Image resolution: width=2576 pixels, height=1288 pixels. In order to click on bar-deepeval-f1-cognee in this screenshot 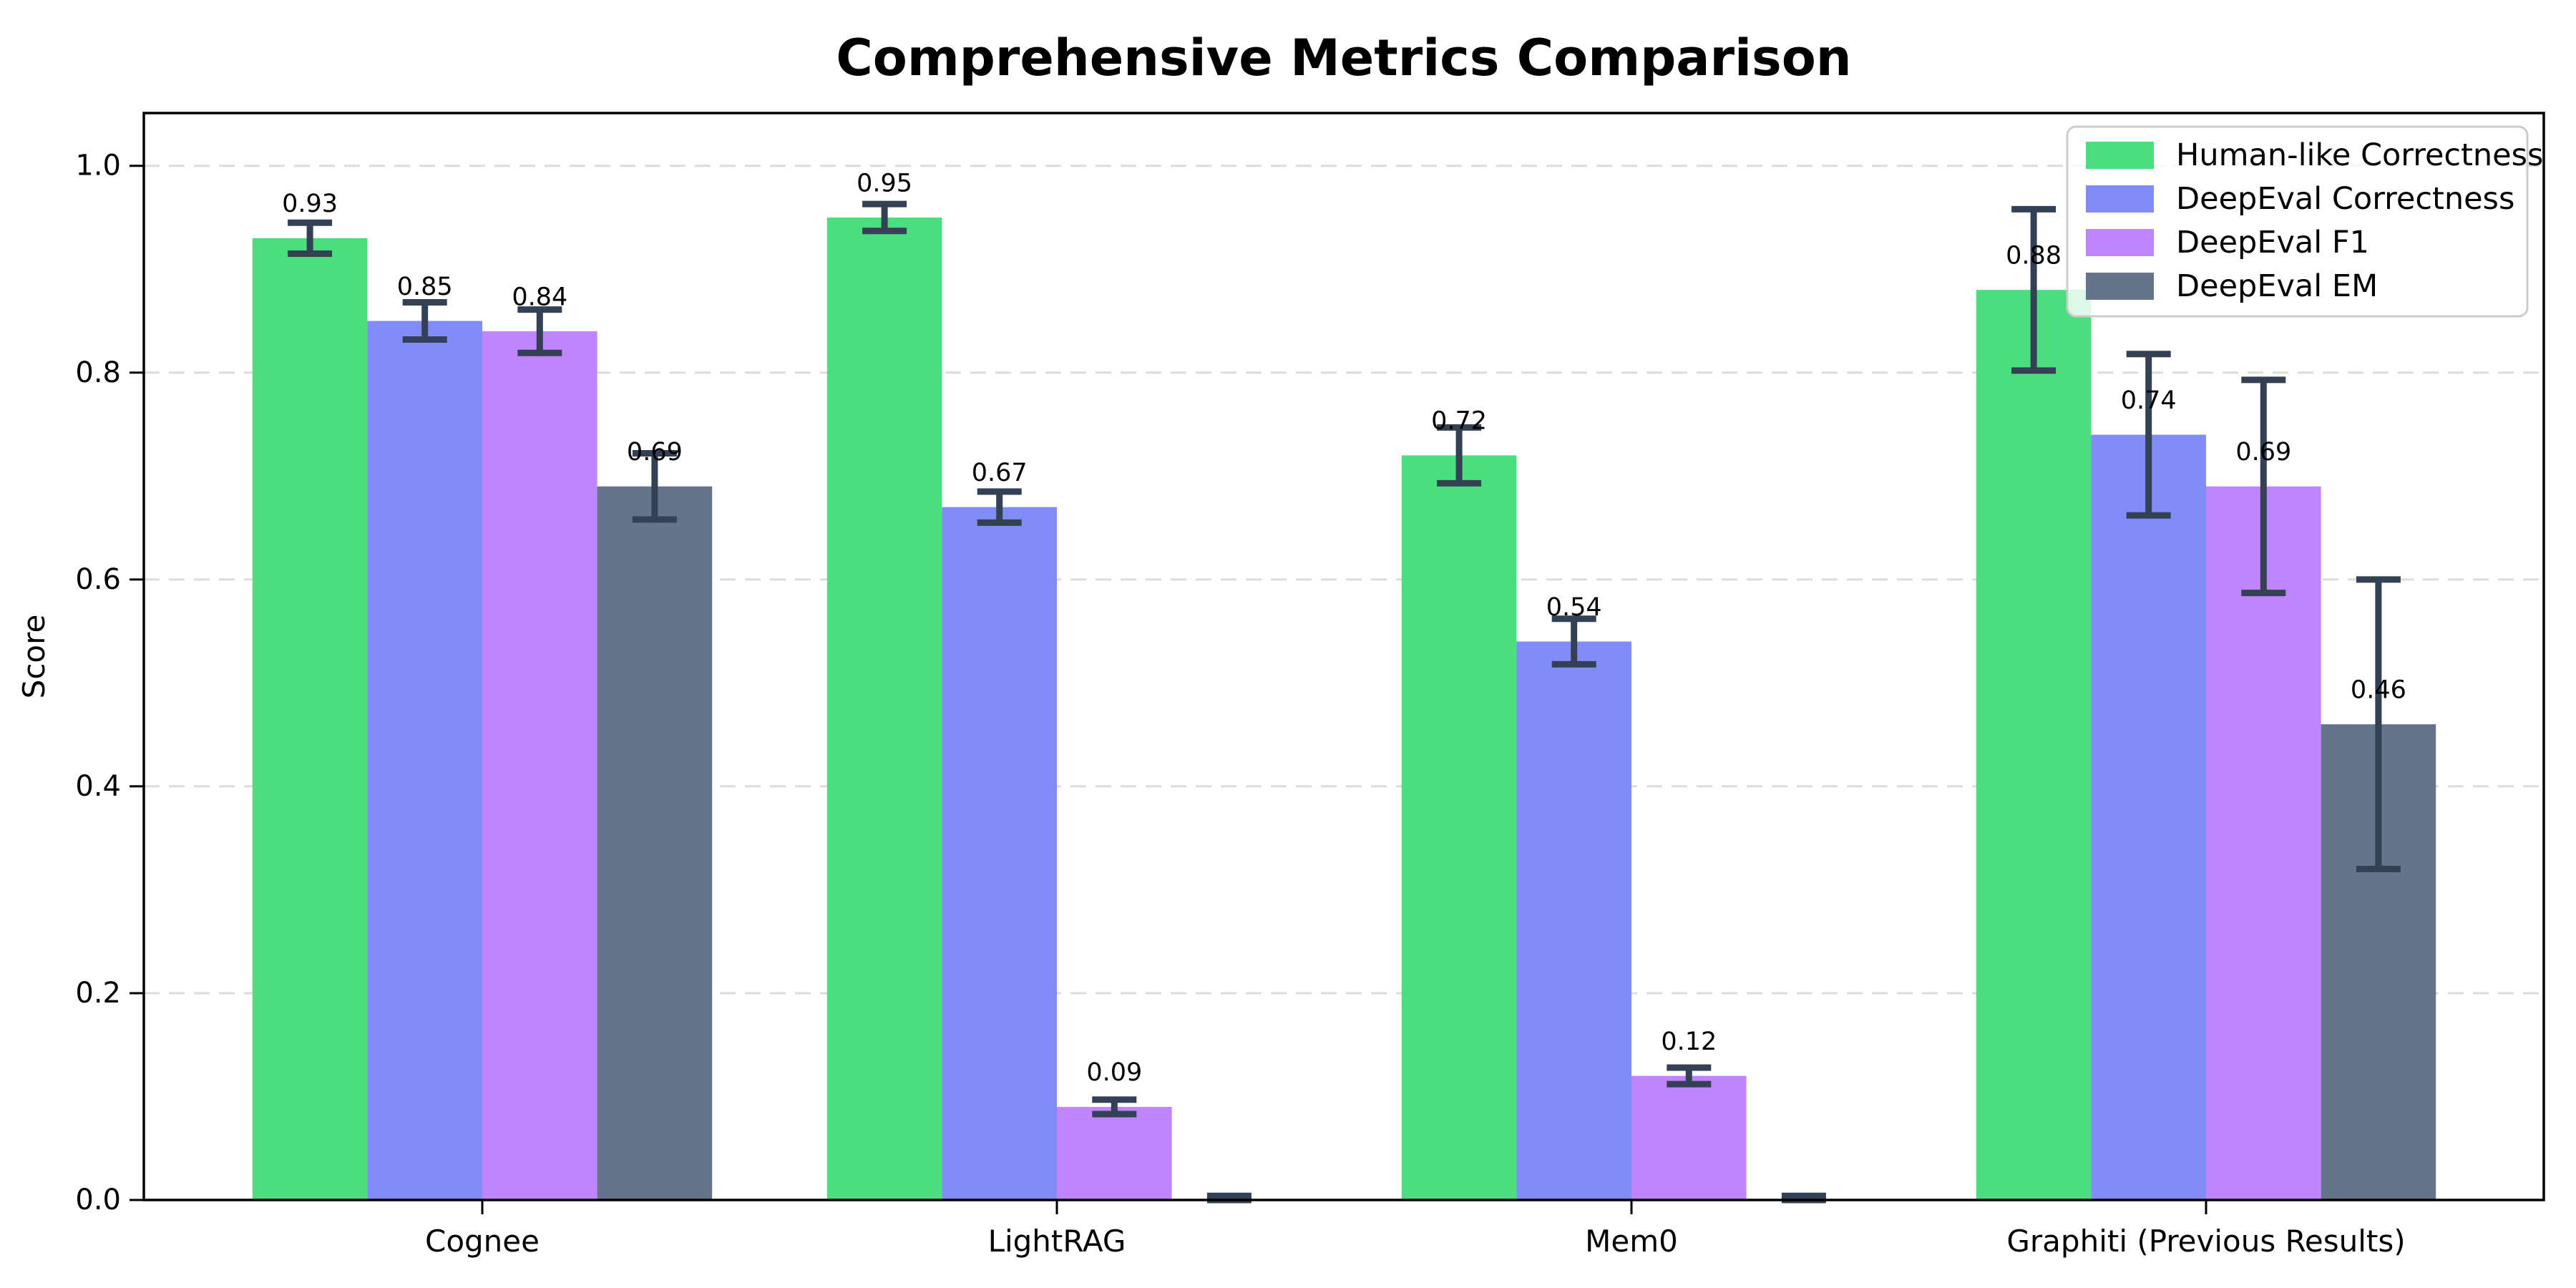, I will do `click(539, 765)`.